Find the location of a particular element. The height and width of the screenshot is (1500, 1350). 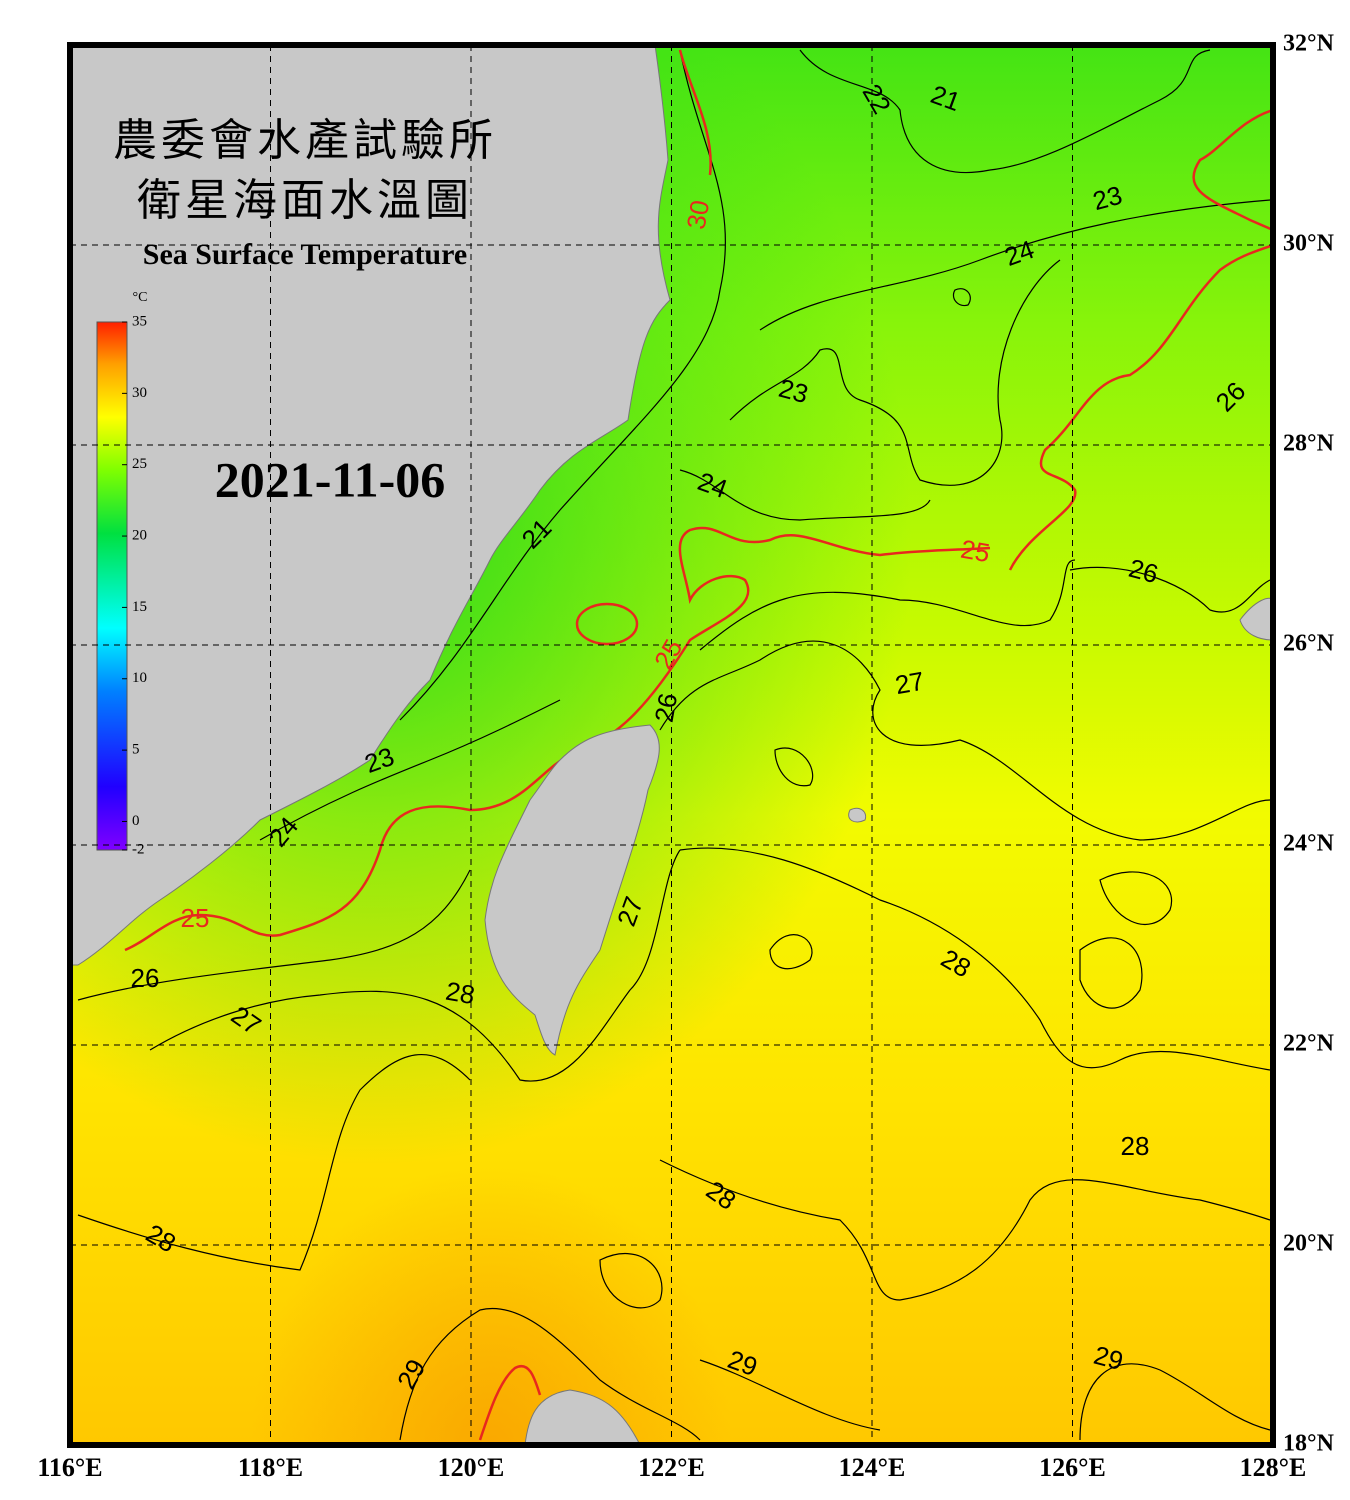

date: 2021-11-06 is located at coordinates (330, 479).